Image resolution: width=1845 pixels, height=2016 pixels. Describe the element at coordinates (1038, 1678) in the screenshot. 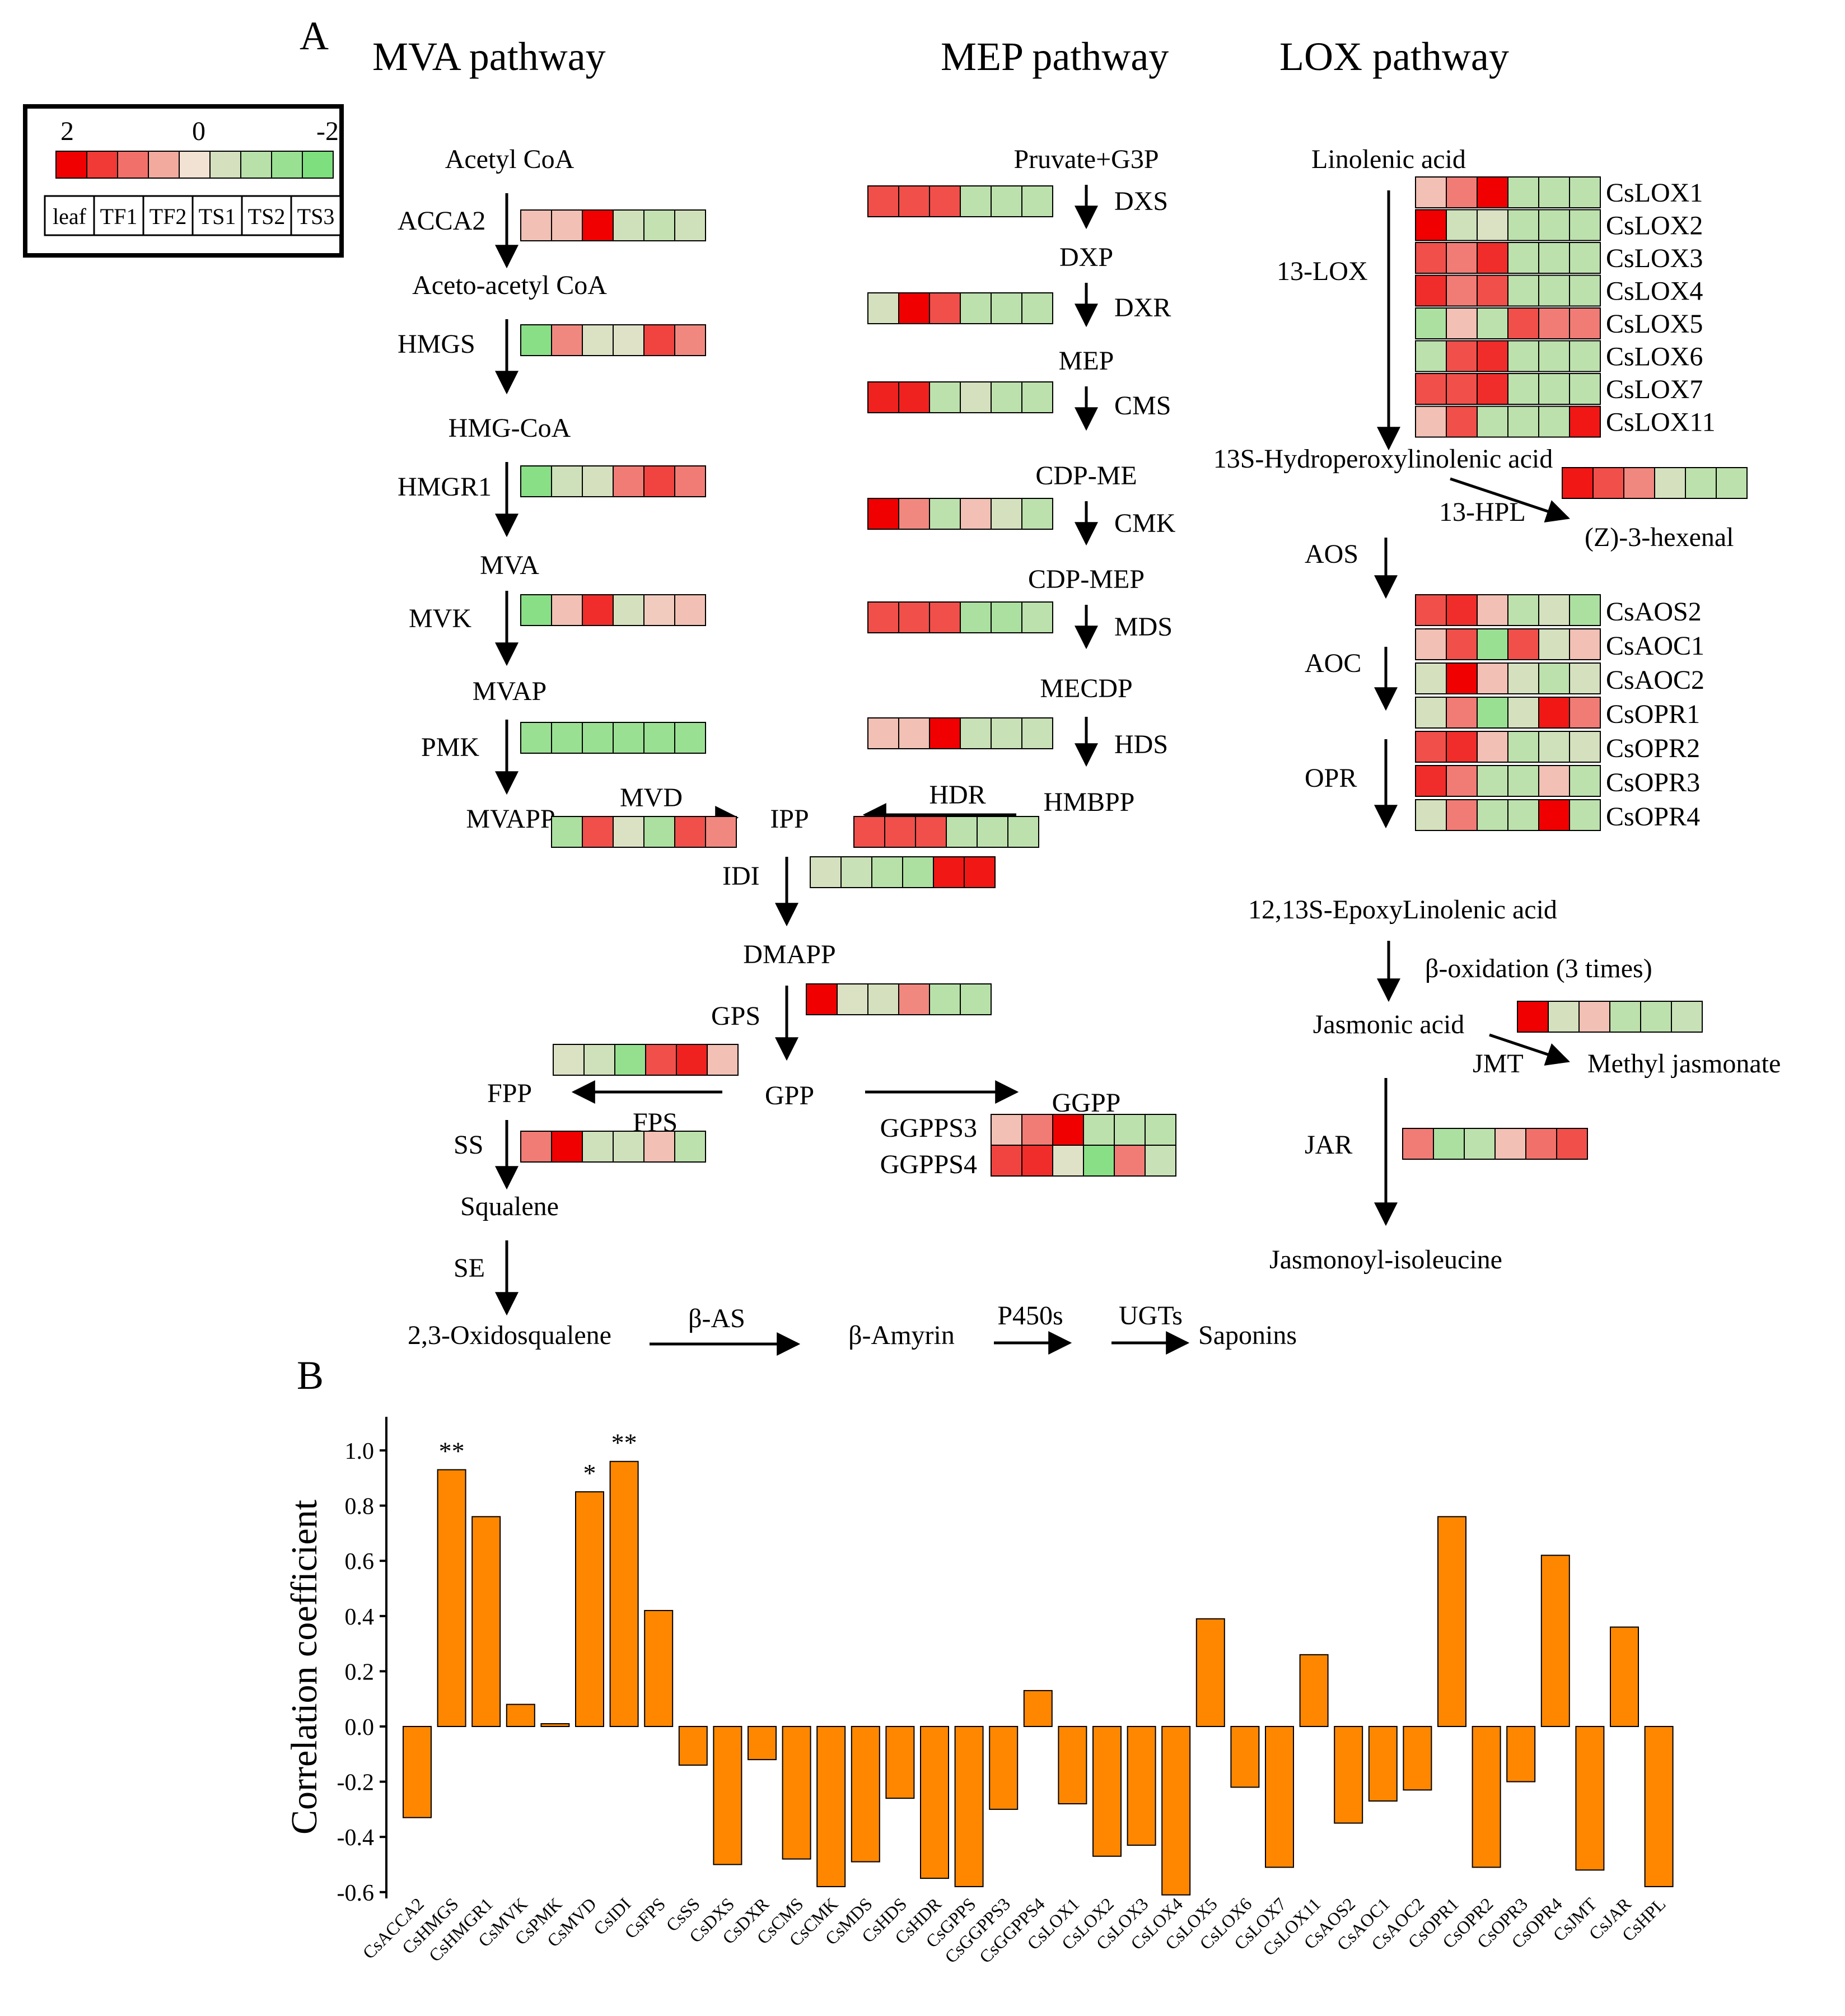

I see `chart-bars` at that location.